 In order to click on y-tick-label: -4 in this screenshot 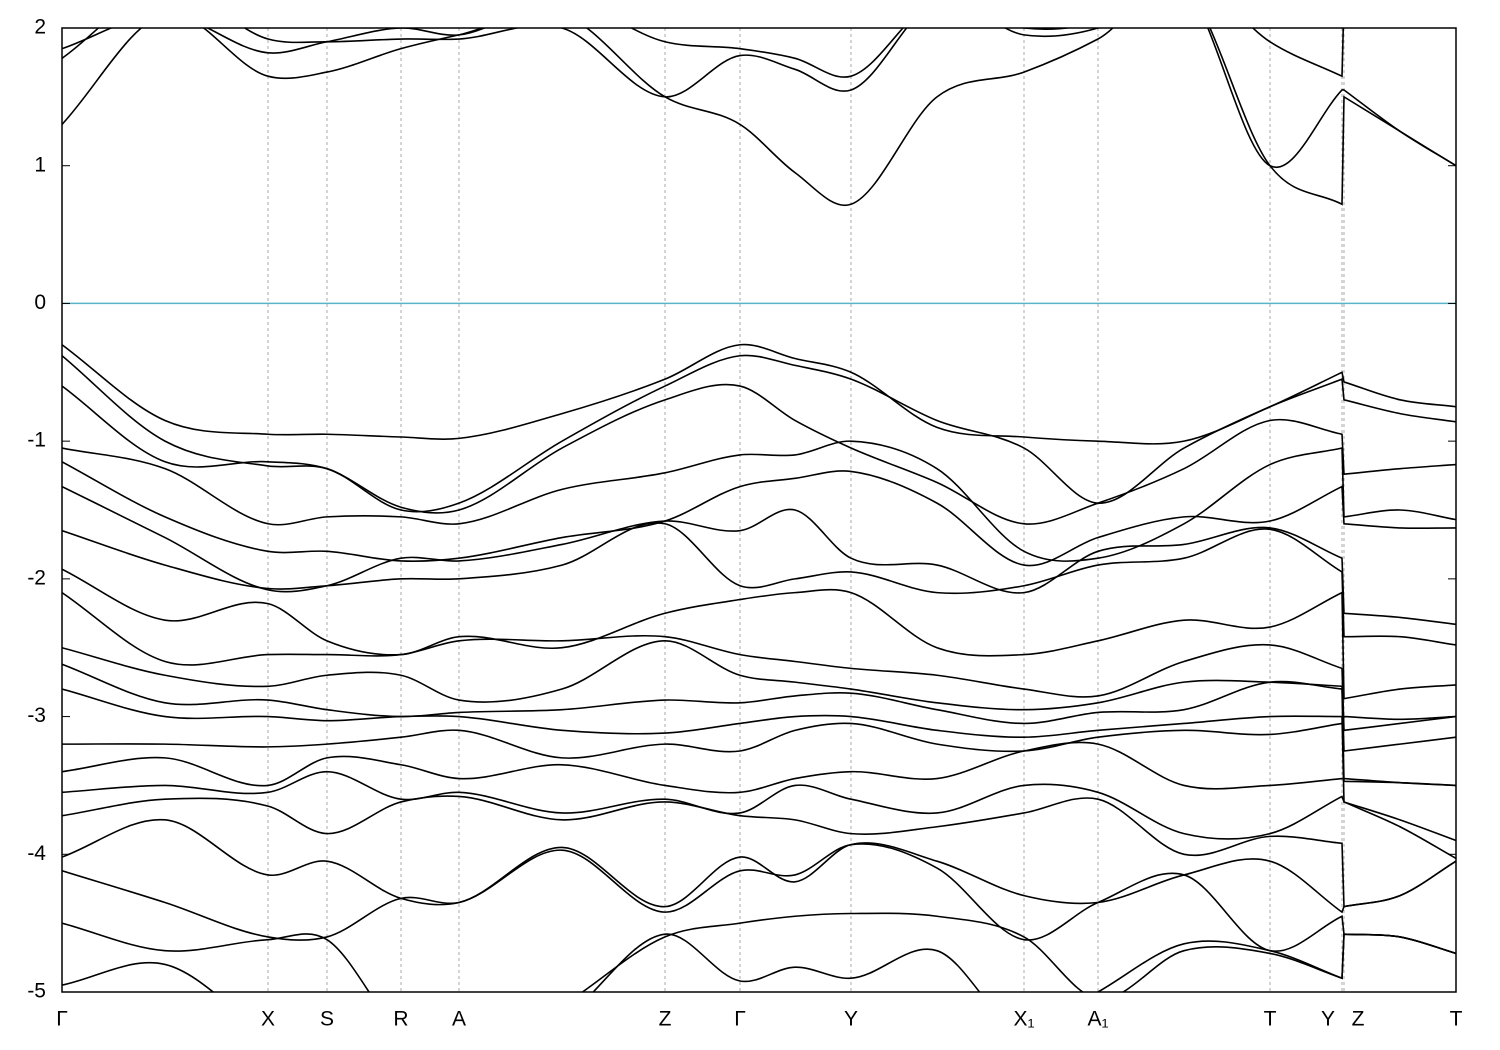, I will do `click(36, 853)`.